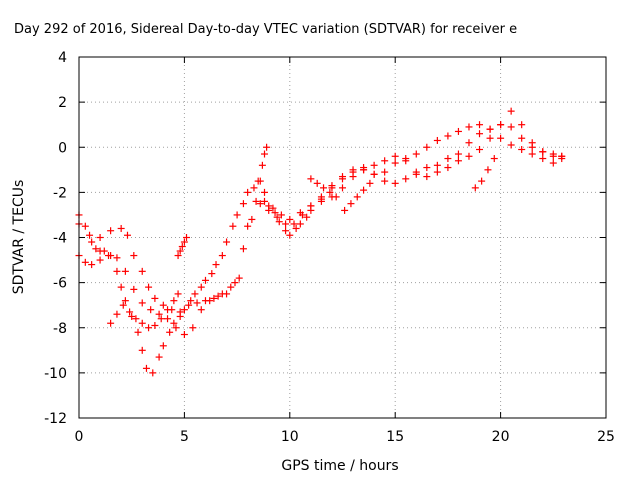  What do you see at coordinates (79, 437) in the screenshot?
I see `x-tick-label: 0` at bounding box center [79, 437].